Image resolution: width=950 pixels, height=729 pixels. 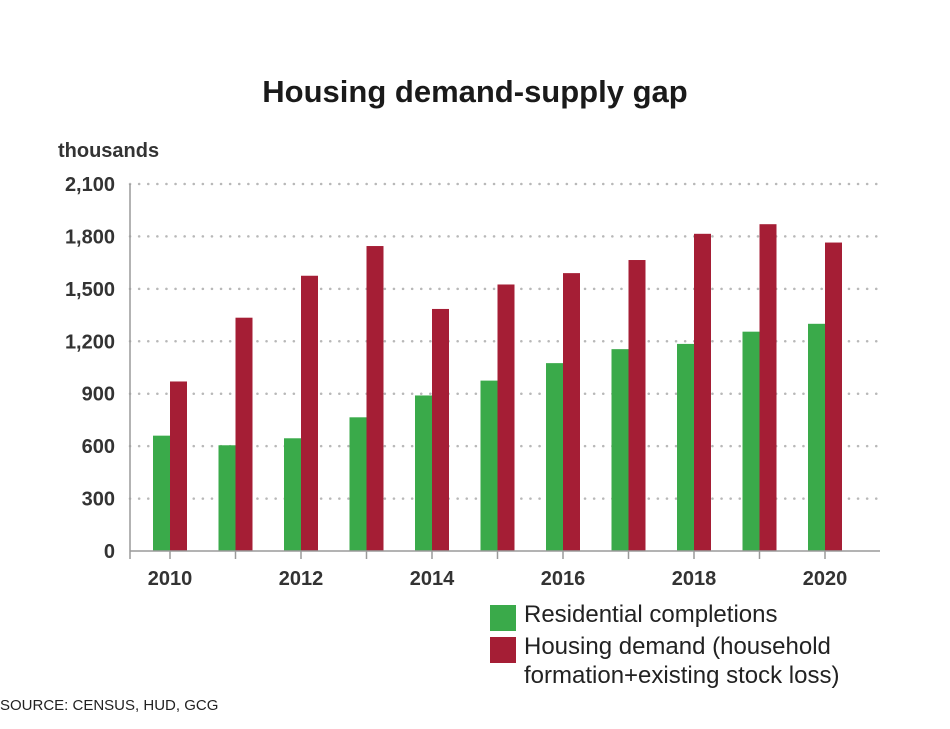 What do you see at coordinates (90, 290) in the screenshot?
I see `y-tick-label: 1,500` at bounding box center [90, 290].